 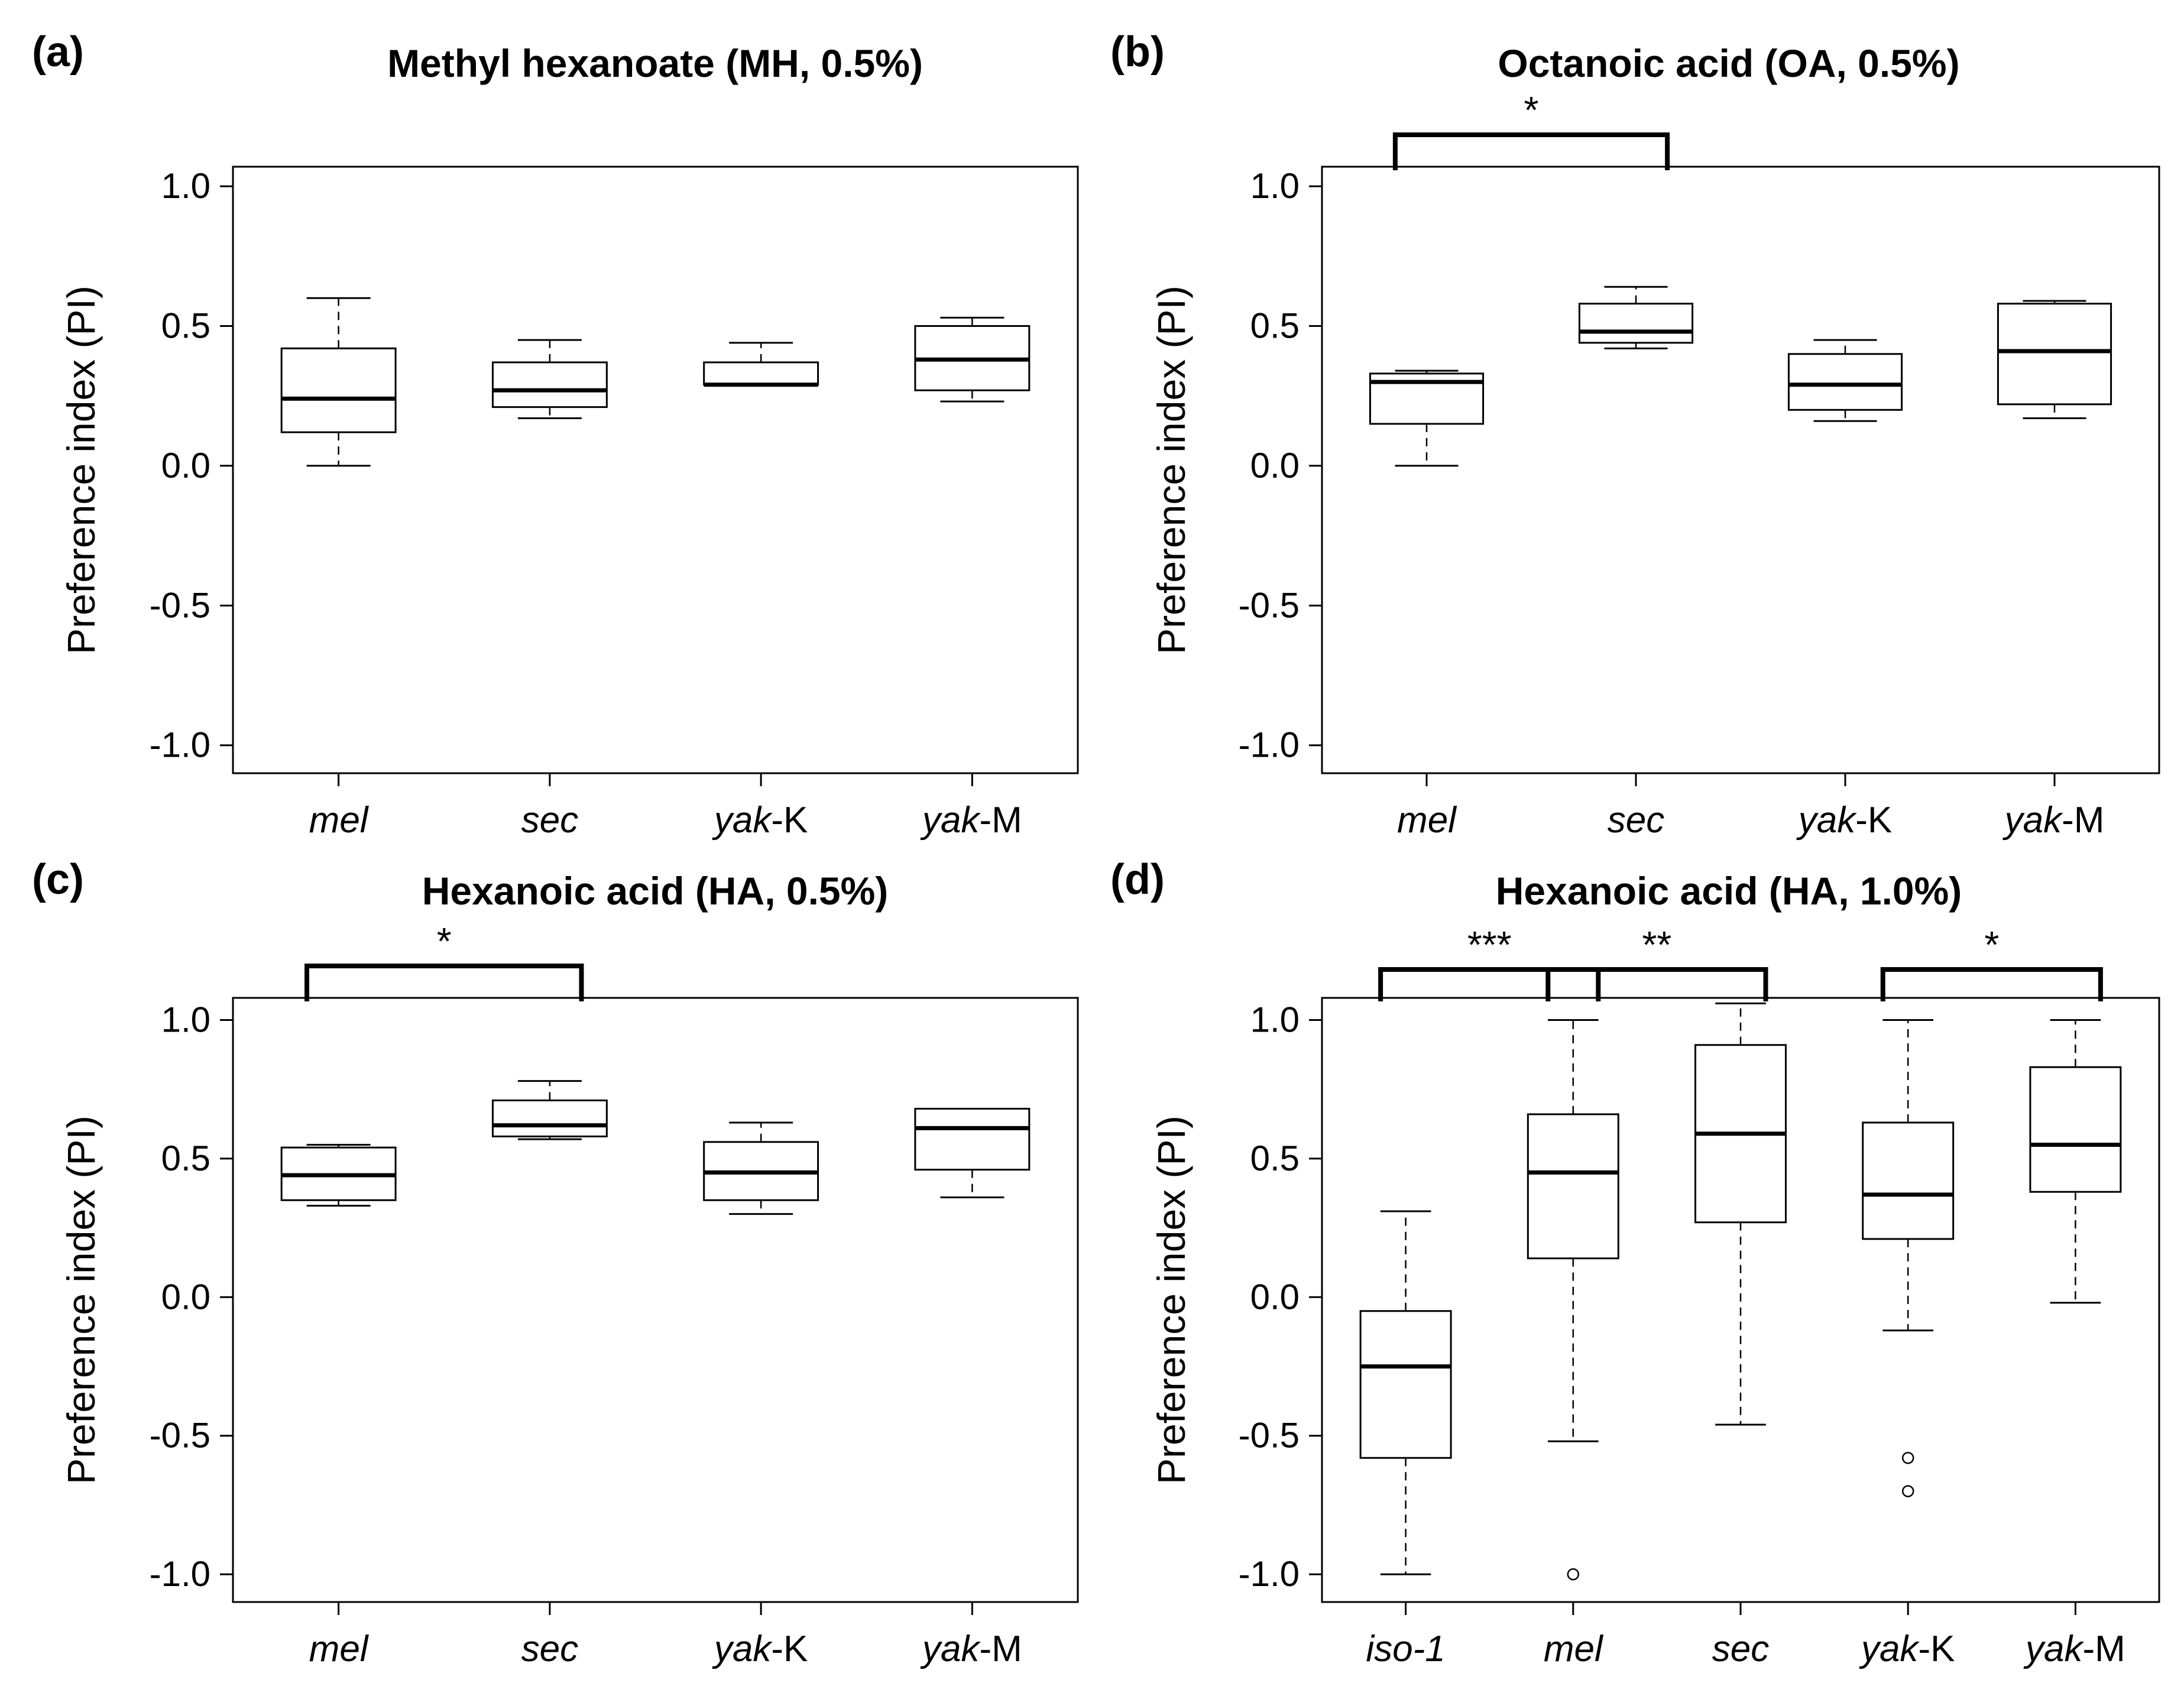 I want to click on panel-title: Methyl hexanoate (MH, 0.5%), so click(x=655, y=63).